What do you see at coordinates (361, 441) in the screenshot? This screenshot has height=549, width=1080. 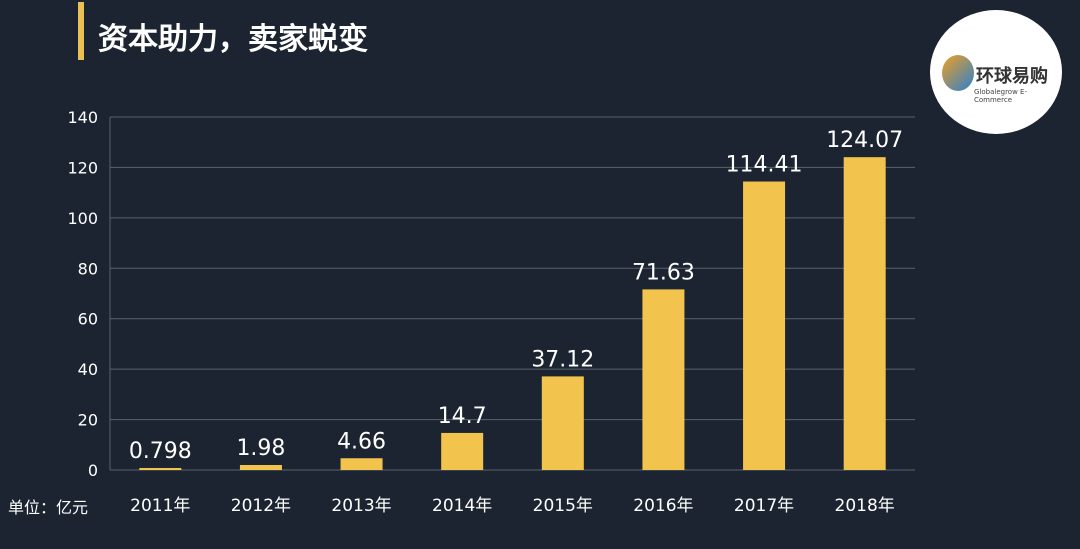 I see `data-label: 4.66` at bounding box center [361, 441].